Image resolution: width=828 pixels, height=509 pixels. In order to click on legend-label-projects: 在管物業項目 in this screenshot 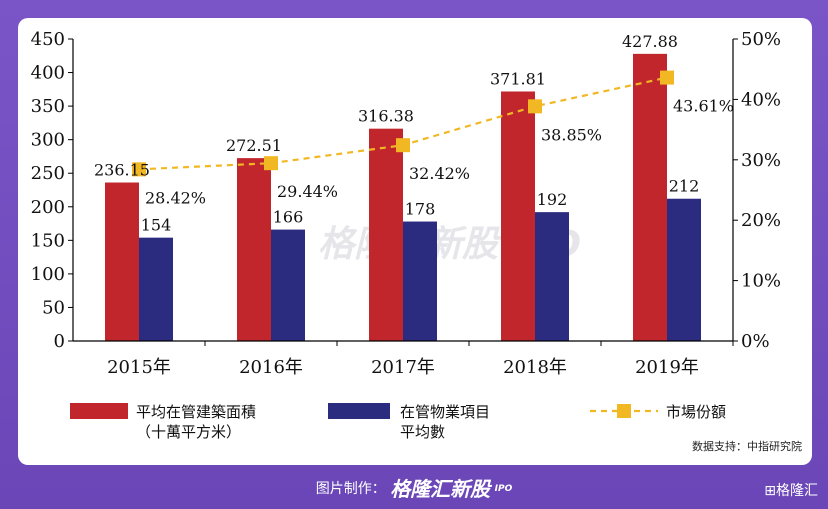, I will do `click(445, 412)`.